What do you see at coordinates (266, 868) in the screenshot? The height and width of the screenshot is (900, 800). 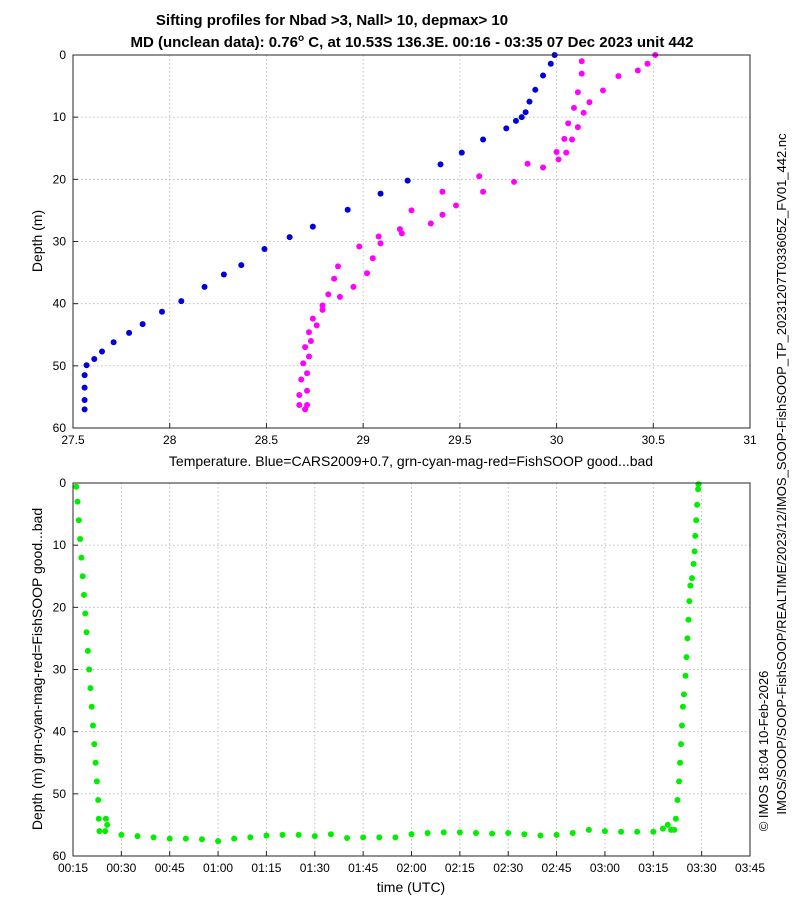 I see `bottom-x-tick-label: 01:15` at bounding box center [266, 868].